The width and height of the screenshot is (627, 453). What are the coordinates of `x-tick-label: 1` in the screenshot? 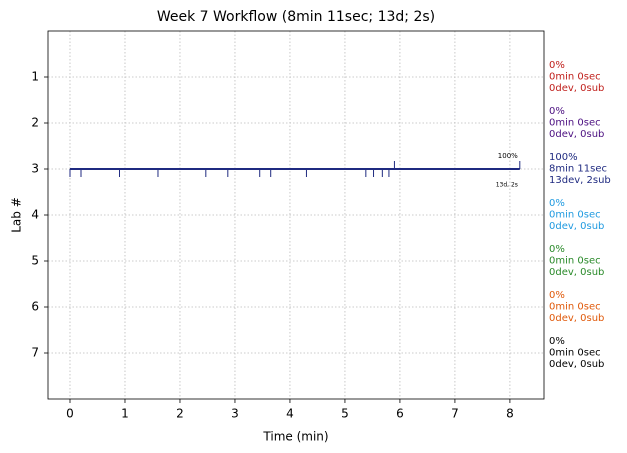 It's located at (125, 414).